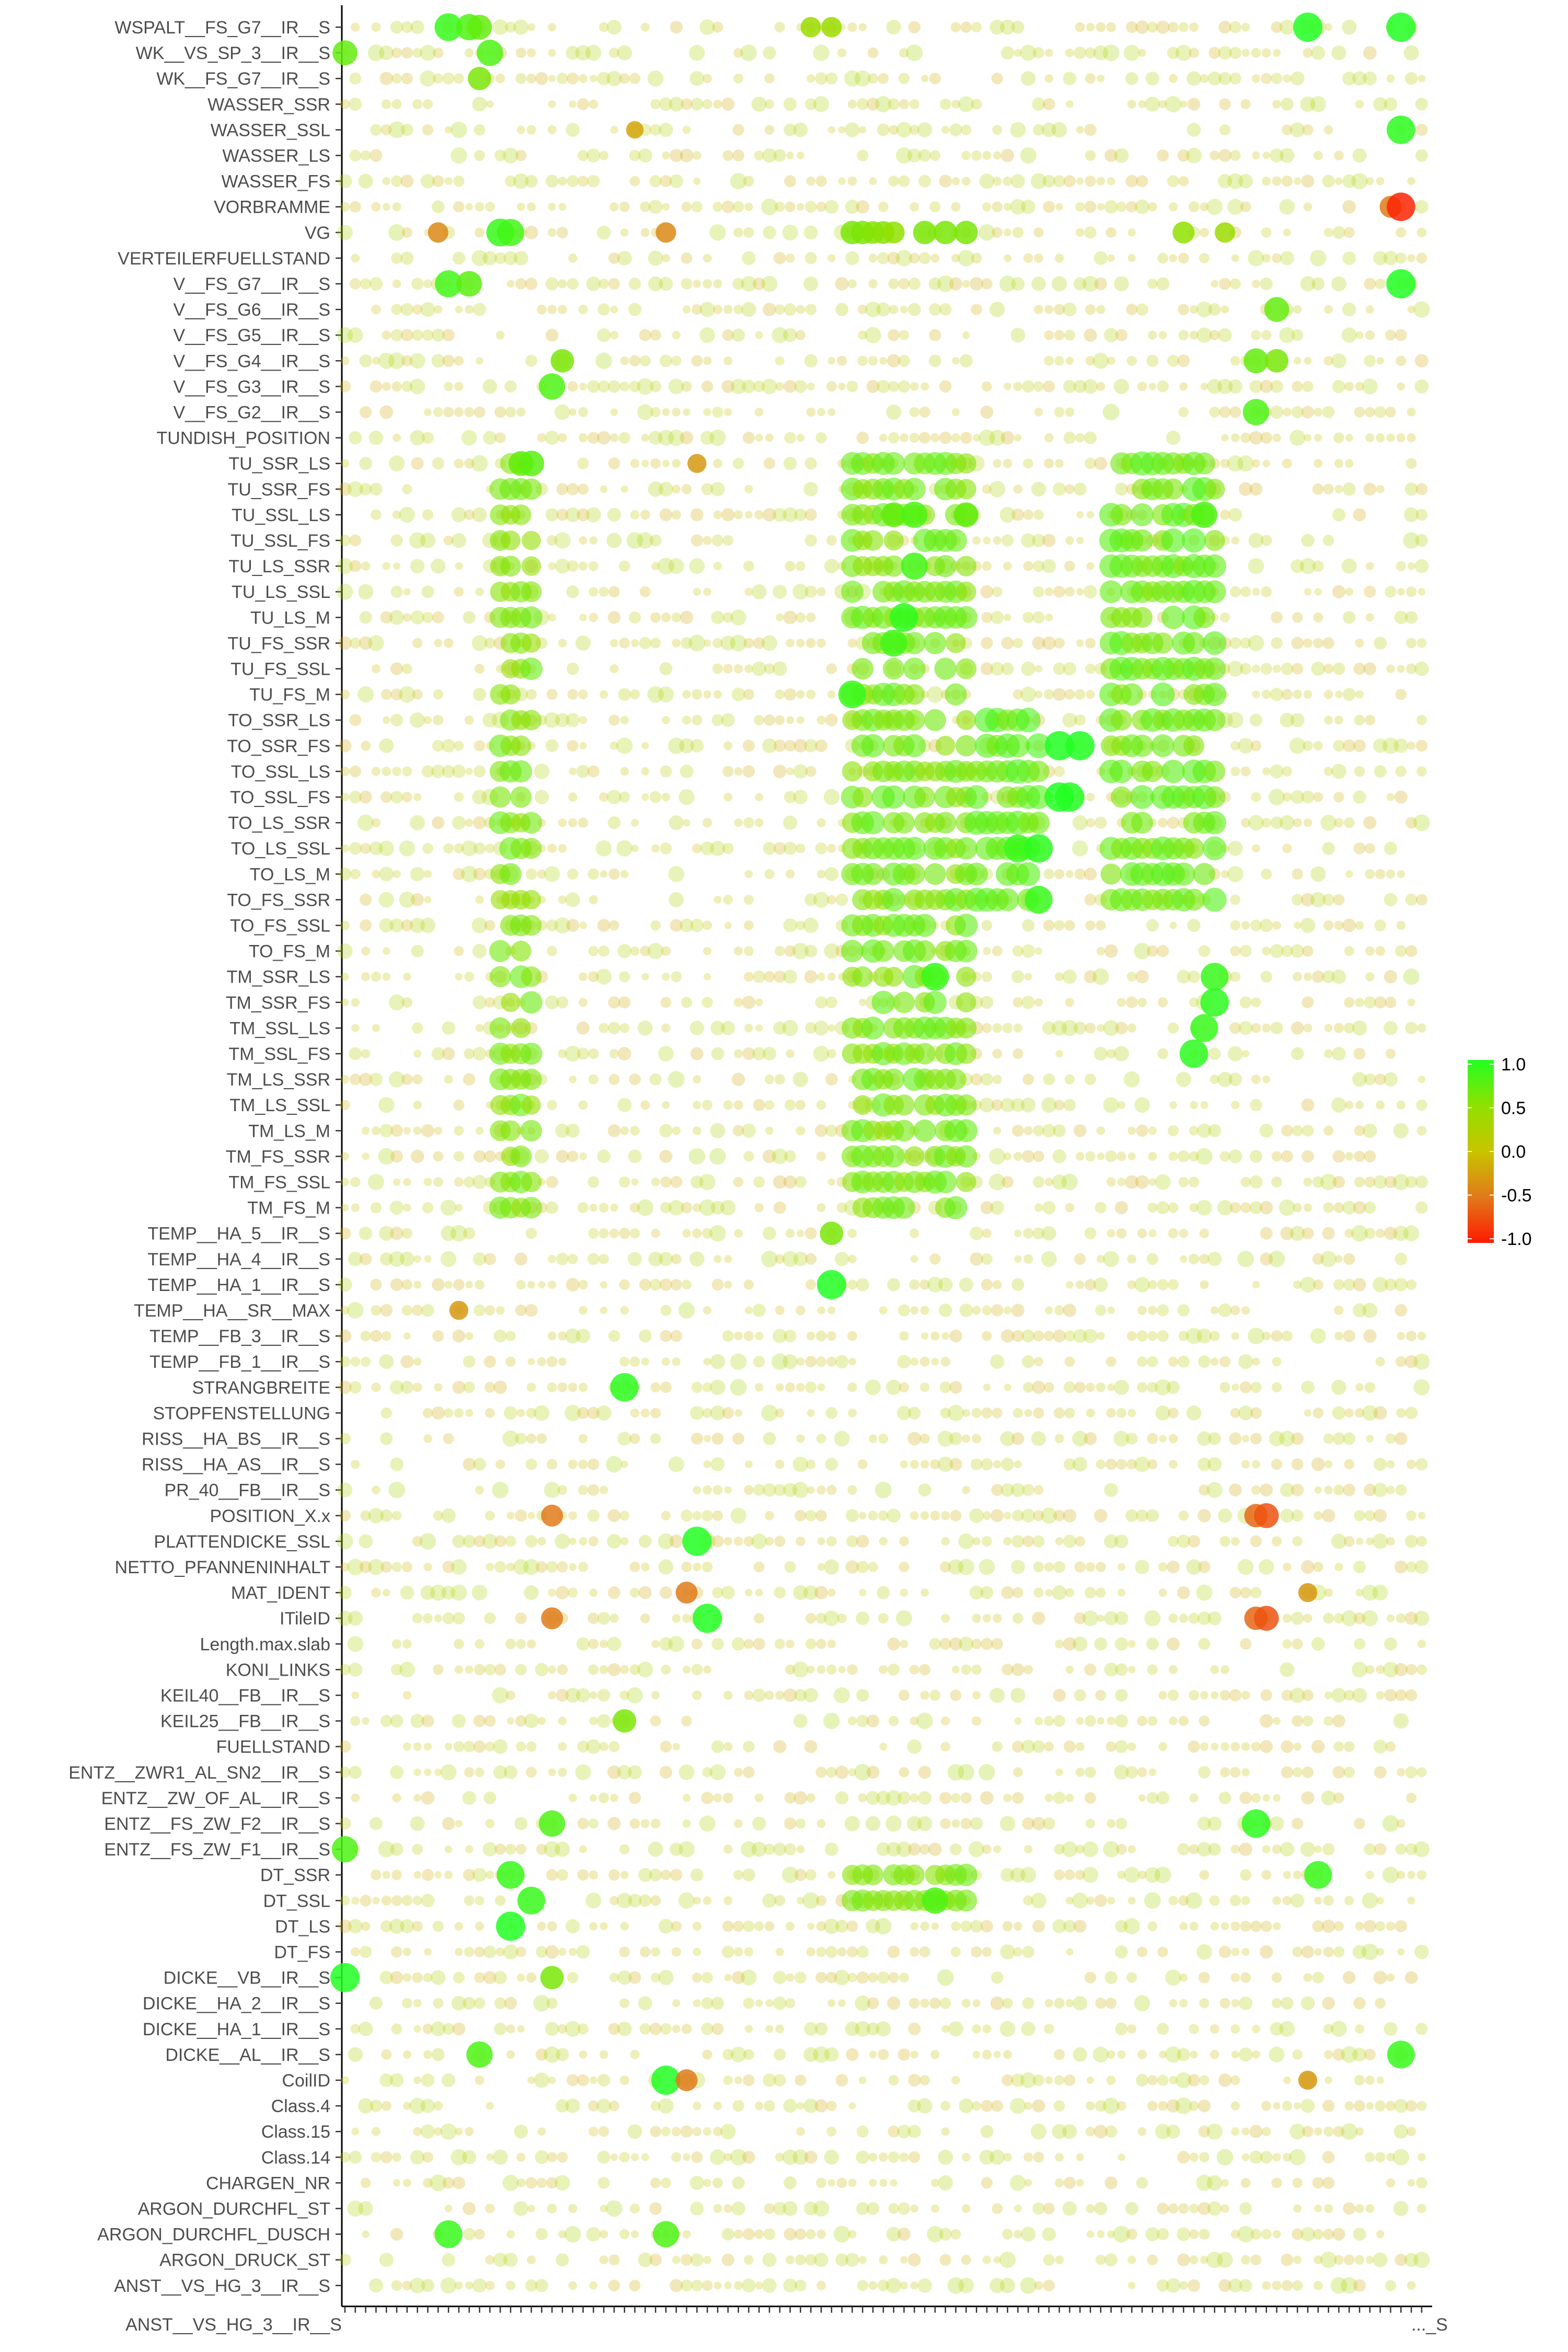 The image size is (1568, 2352). Describe the element at coordinates (236, 1439) in the screenshot. I see `y-tick-label: RISS__HA_BS__IR__S` at that location.